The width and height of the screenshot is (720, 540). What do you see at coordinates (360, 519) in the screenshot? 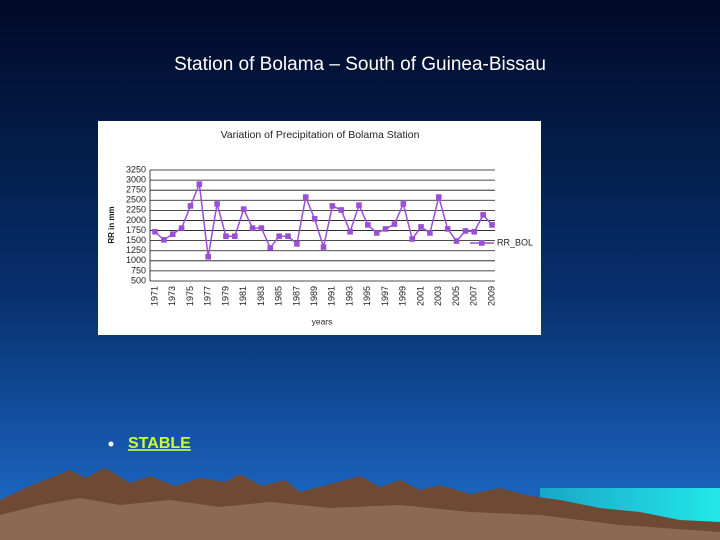
I see `foothills` at bounding box center [360, 519].